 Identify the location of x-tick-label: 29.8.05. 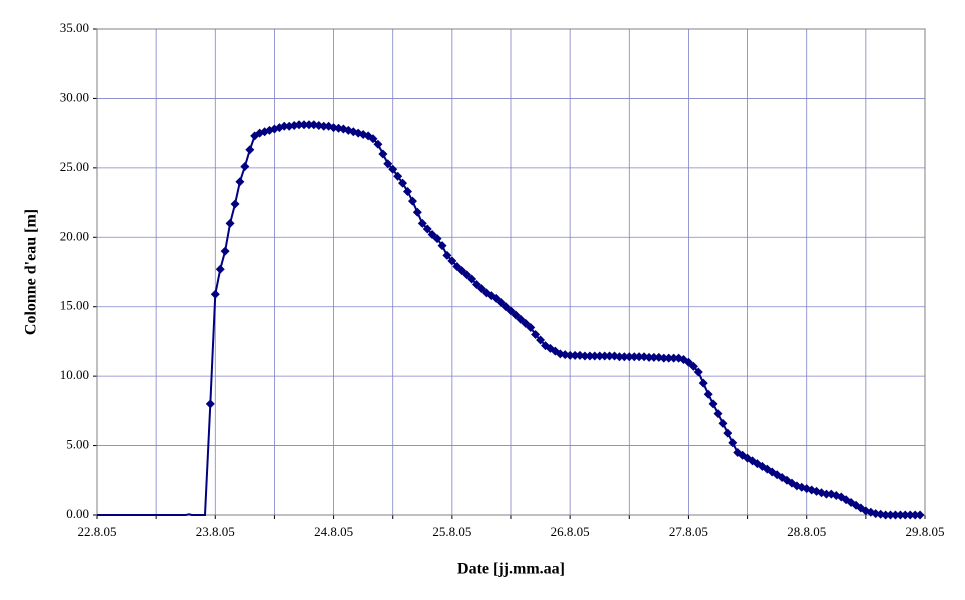
(925, 531).